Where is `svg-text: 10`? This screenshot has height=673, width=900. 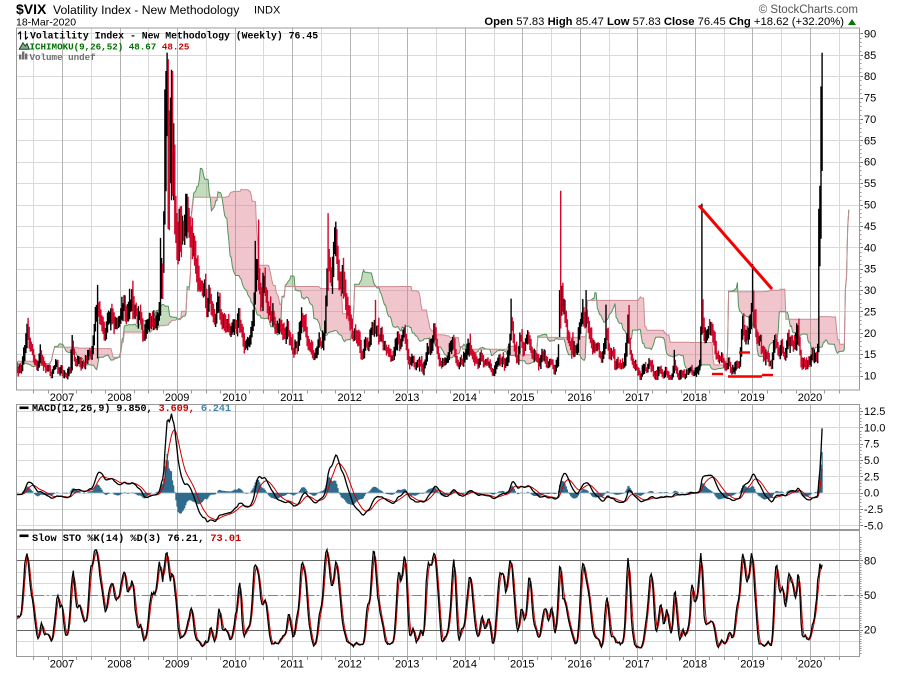
svg-text: 10 is located at coordinates (870, 377).